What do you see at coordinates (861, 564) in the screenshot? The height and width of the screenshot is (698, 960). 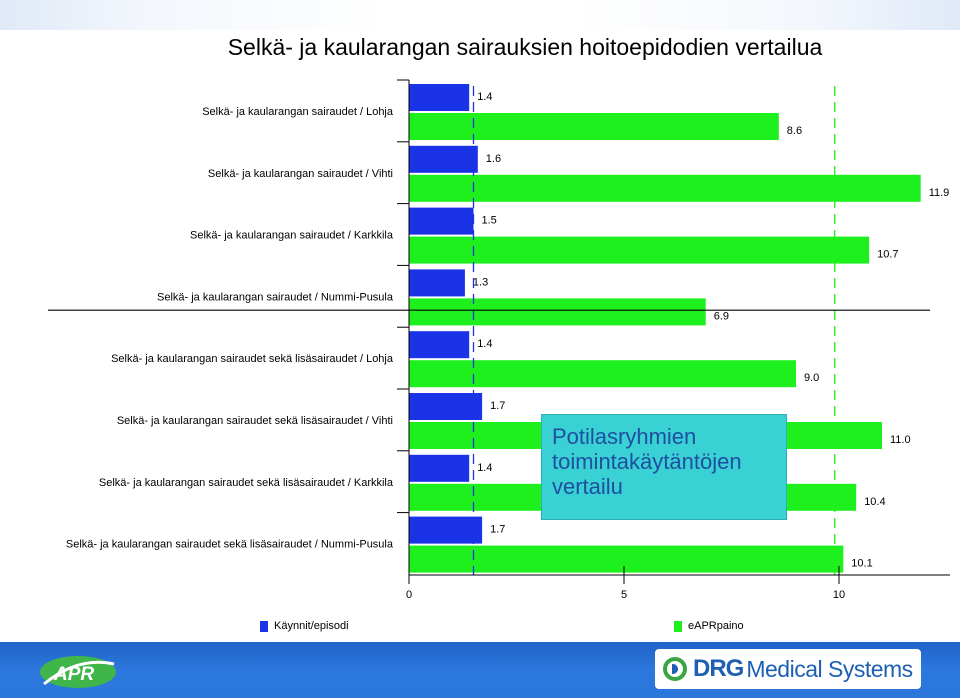 I see `data-label-eaprpaino: 10.1` at bounding box center [861, 564].